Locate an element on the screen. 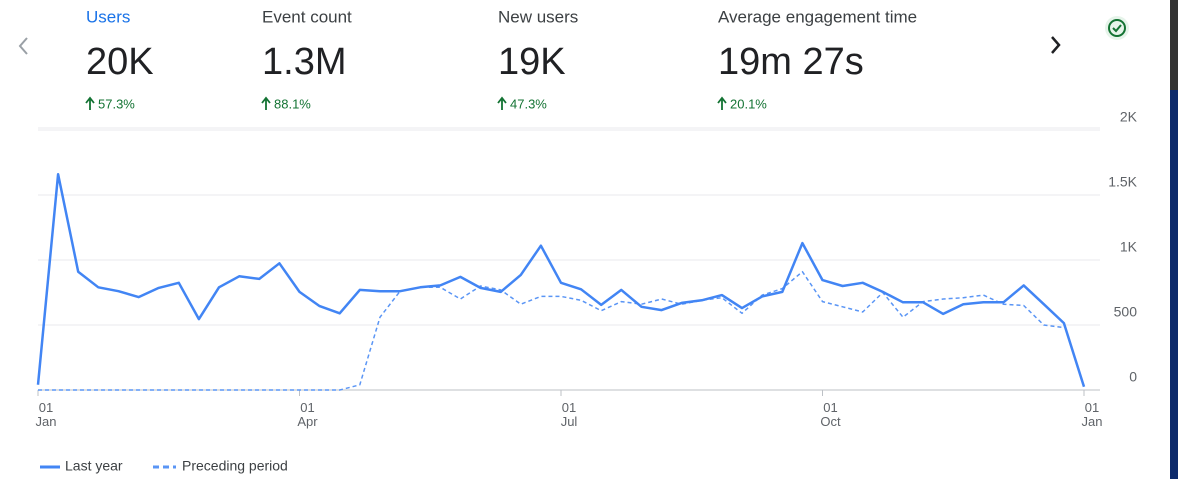 Image resolution: width=1178 pixels, height=479 pixels. metric-label: Average engagement time is located at coordinates (817, 16).